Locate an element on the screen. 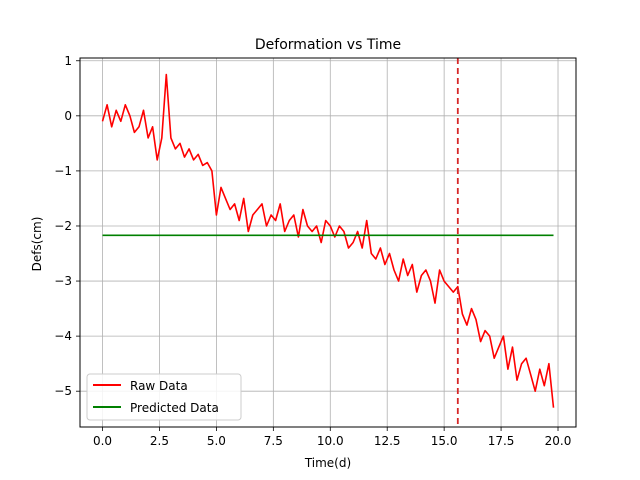 This screenshot has width=640, height=480. y-tick-label: 0 is located at coordinates (68, 116).